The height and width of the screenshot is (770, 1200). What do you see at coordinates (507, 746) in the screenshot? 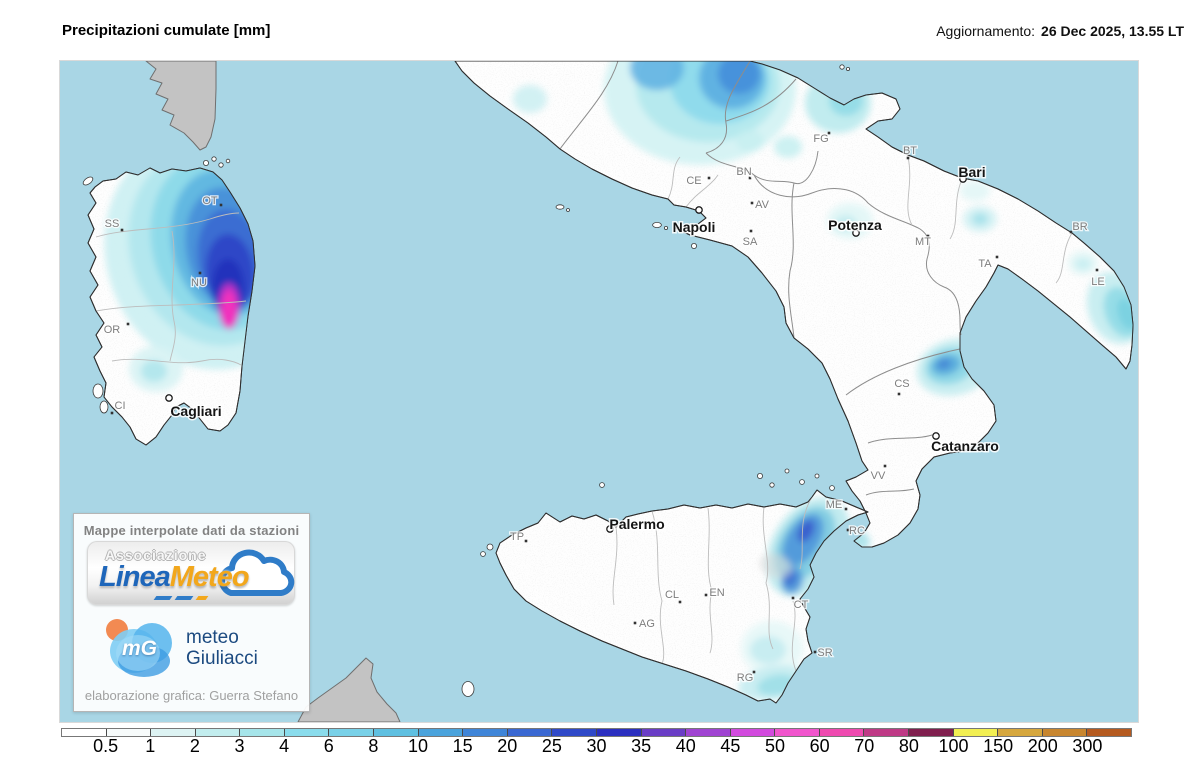
I see `colorbar-tick-label: 20` at bounding box center [507, 746].